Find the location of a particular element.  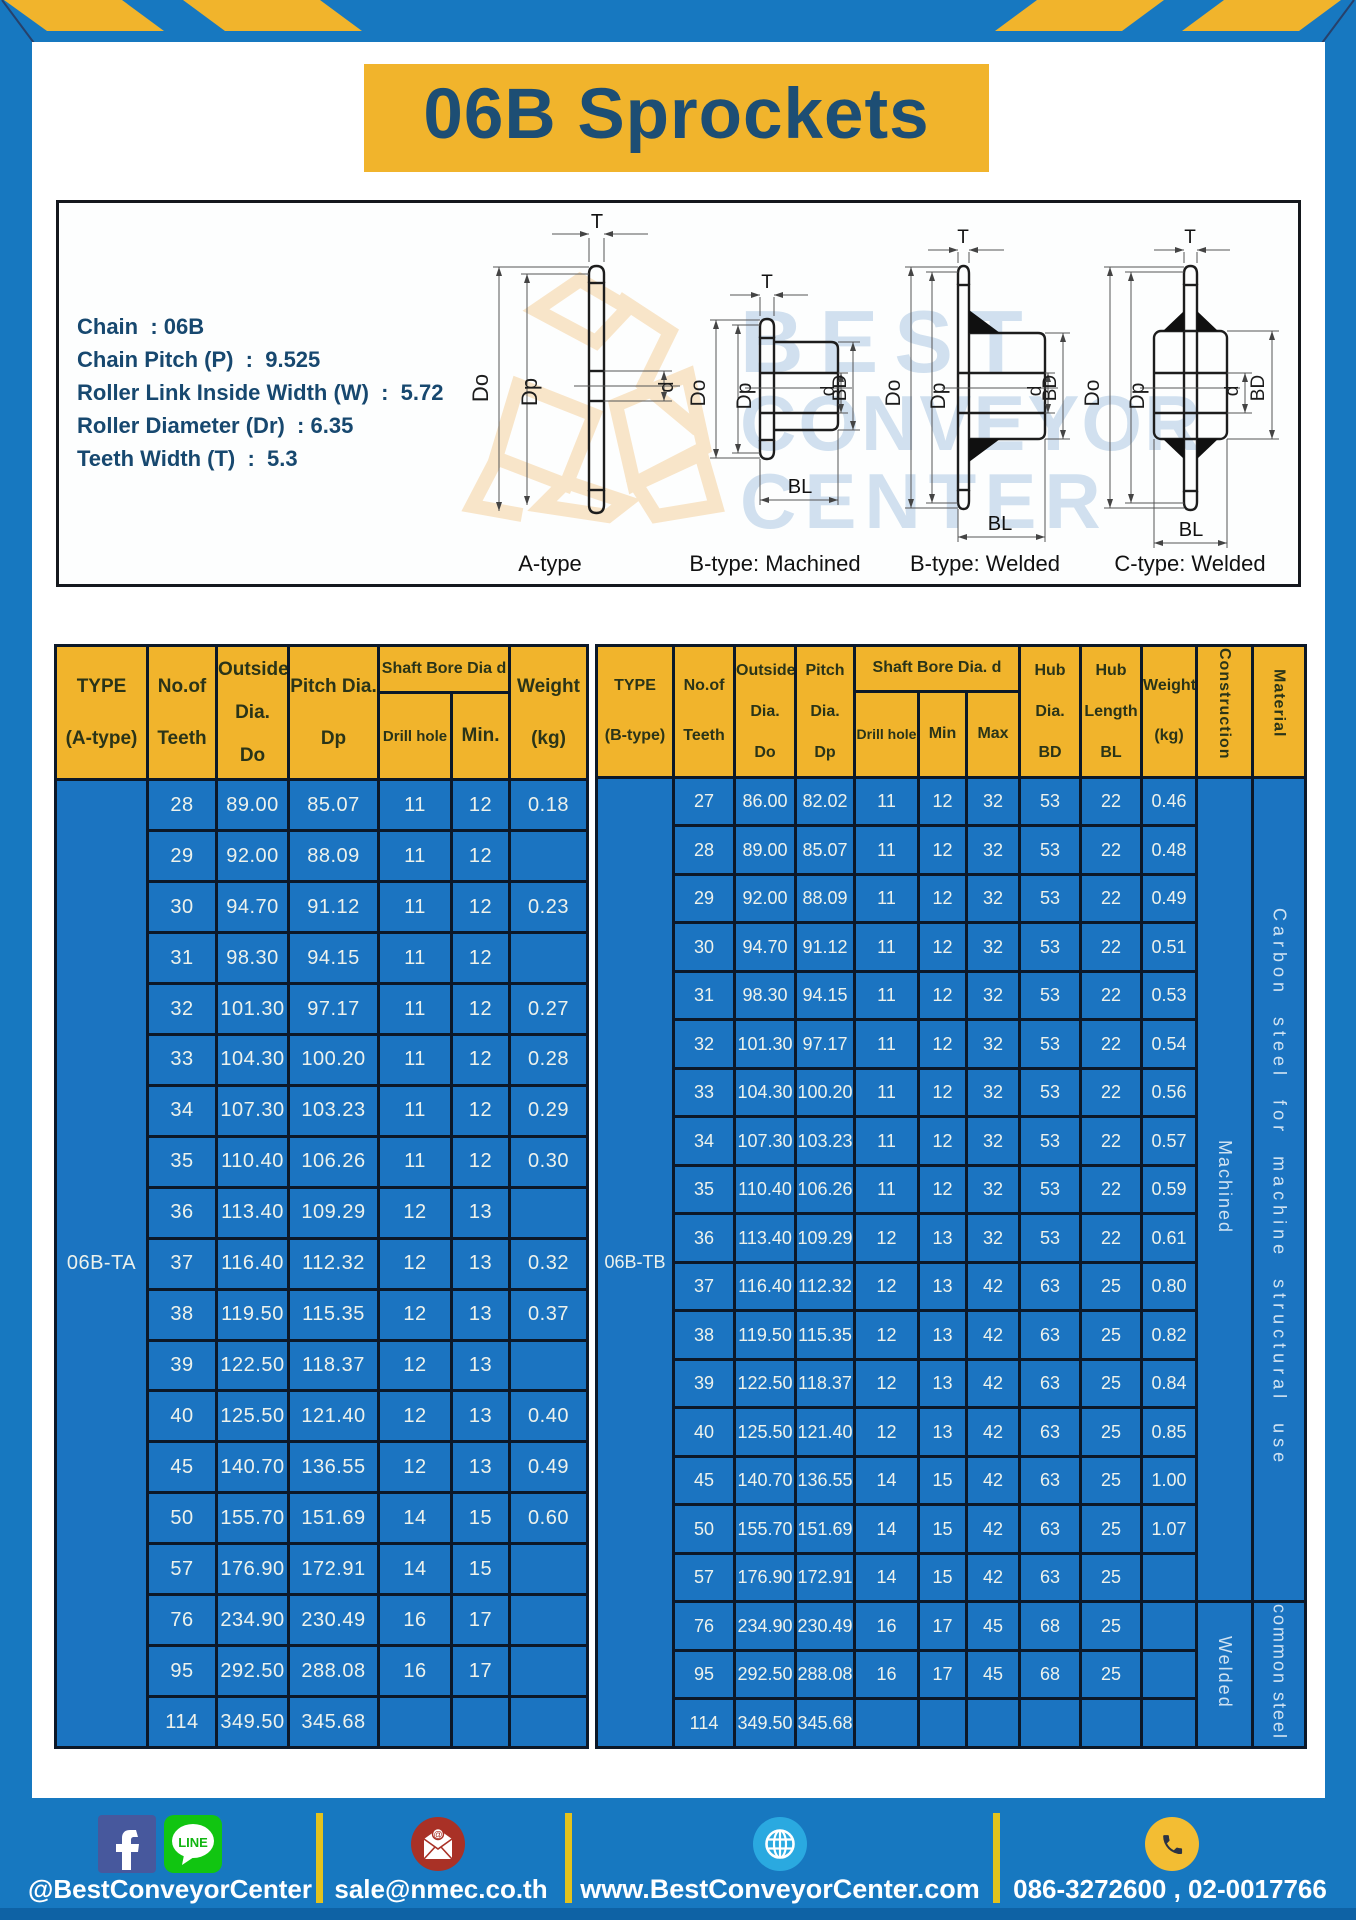

svg-text: B-type: Machined is located at coordinates (774, 563).